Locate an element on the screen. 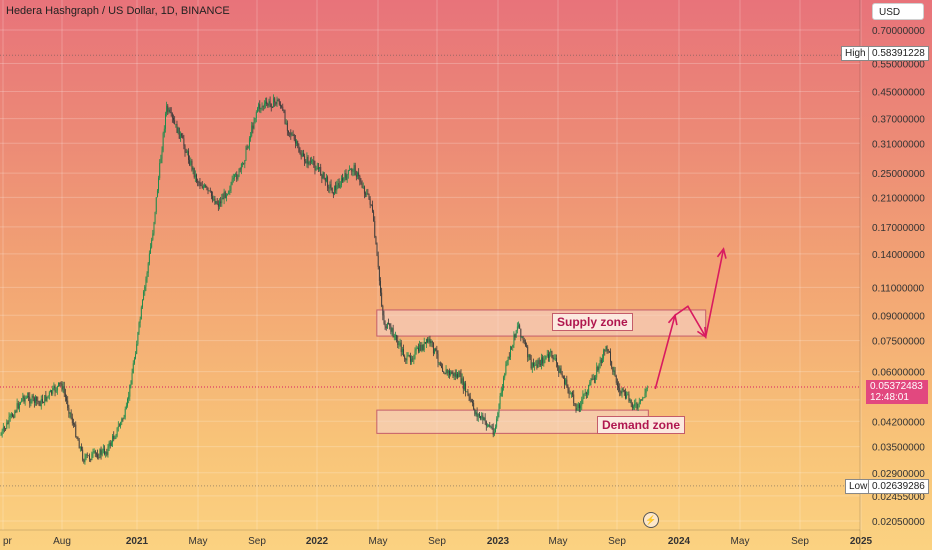 The image size is (932, 550). current-price: 0.05372483 is located at coordinates (896, 386).